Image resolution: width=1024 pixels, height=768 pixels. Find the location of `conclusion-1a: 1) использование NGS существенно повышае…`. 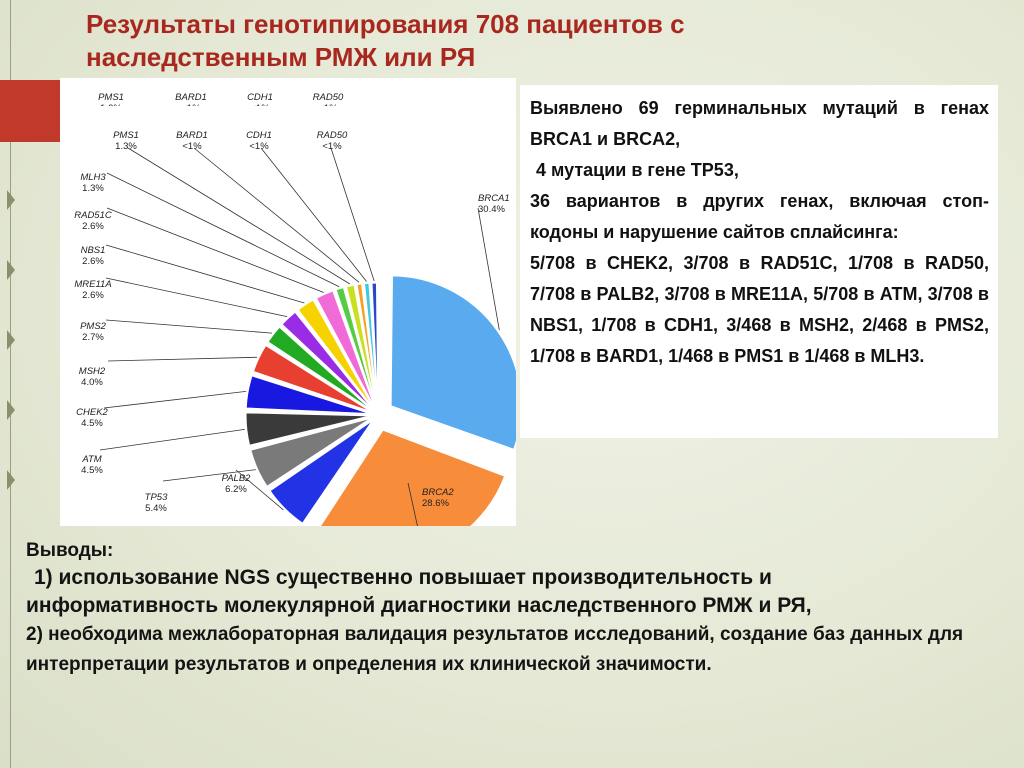

conclusion-1a: 1) использование NGS существенно повышае… is located at coordinates (403, 577).